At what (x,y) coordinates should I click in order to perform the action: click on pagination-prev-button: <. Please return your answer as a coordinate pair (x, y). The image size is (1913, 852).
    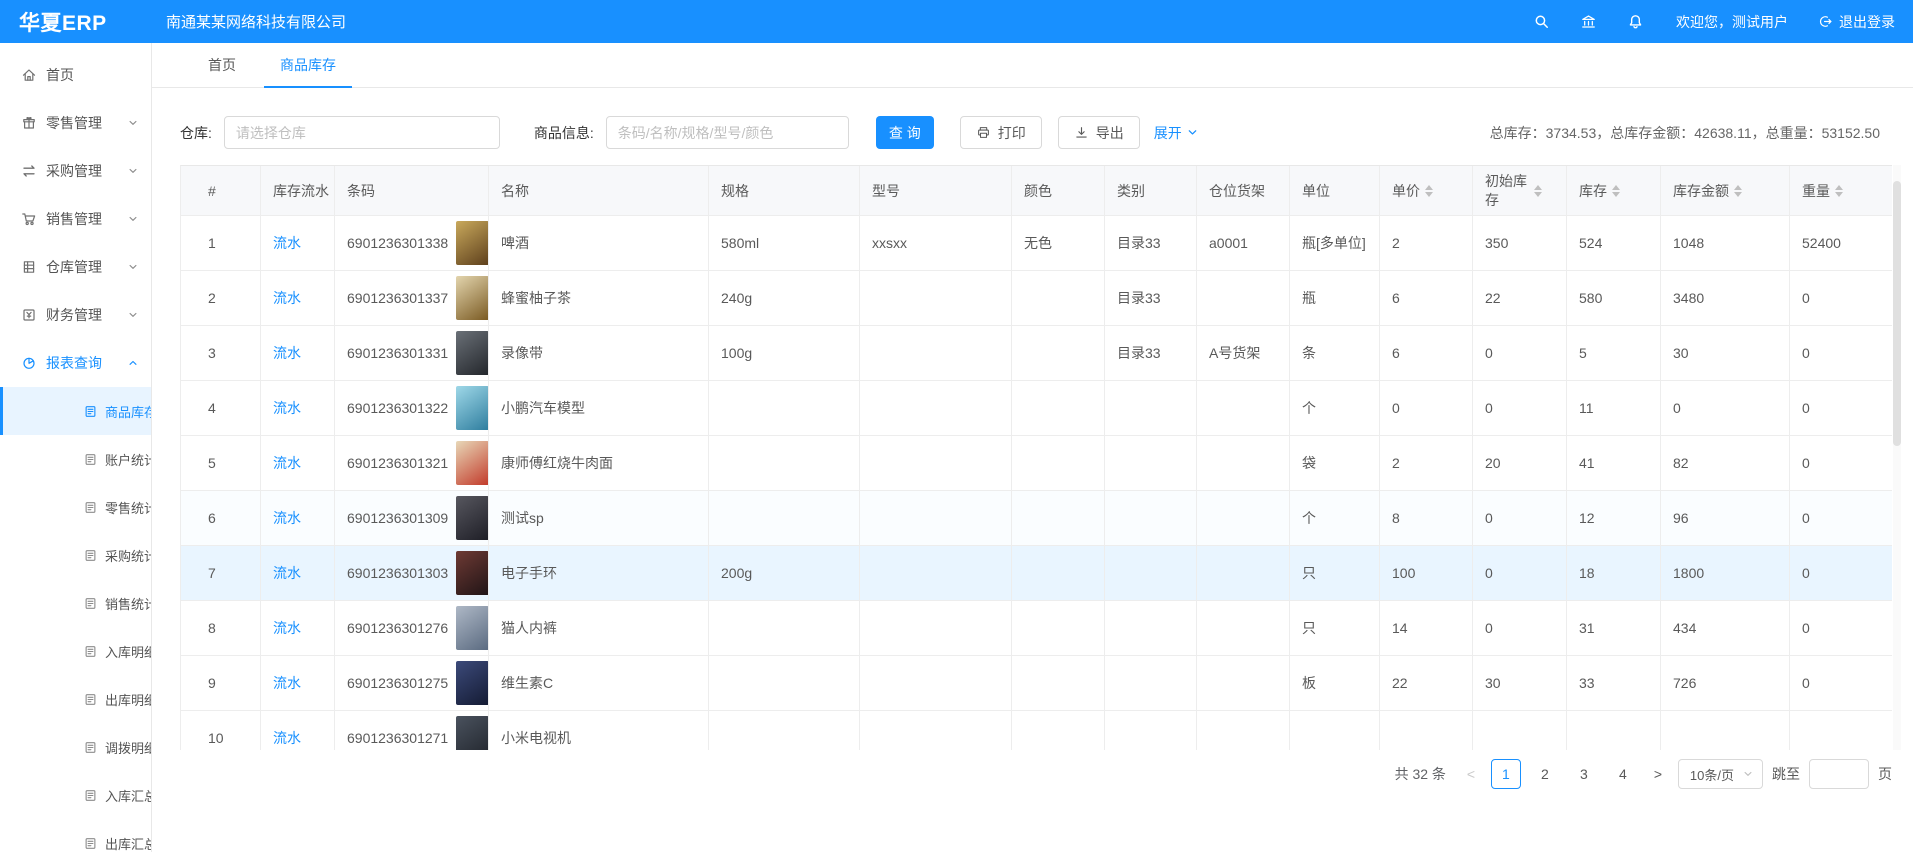
    Looking at the image, I should click on (1471, 774).